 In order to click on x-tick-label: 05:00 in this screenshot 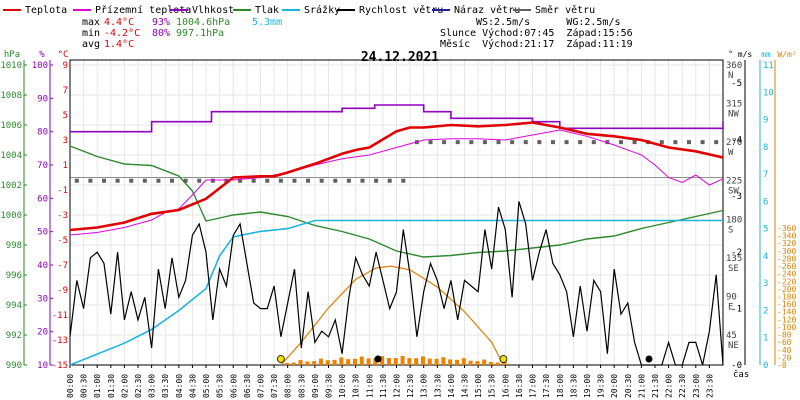, I will do `click(206, 386)`.